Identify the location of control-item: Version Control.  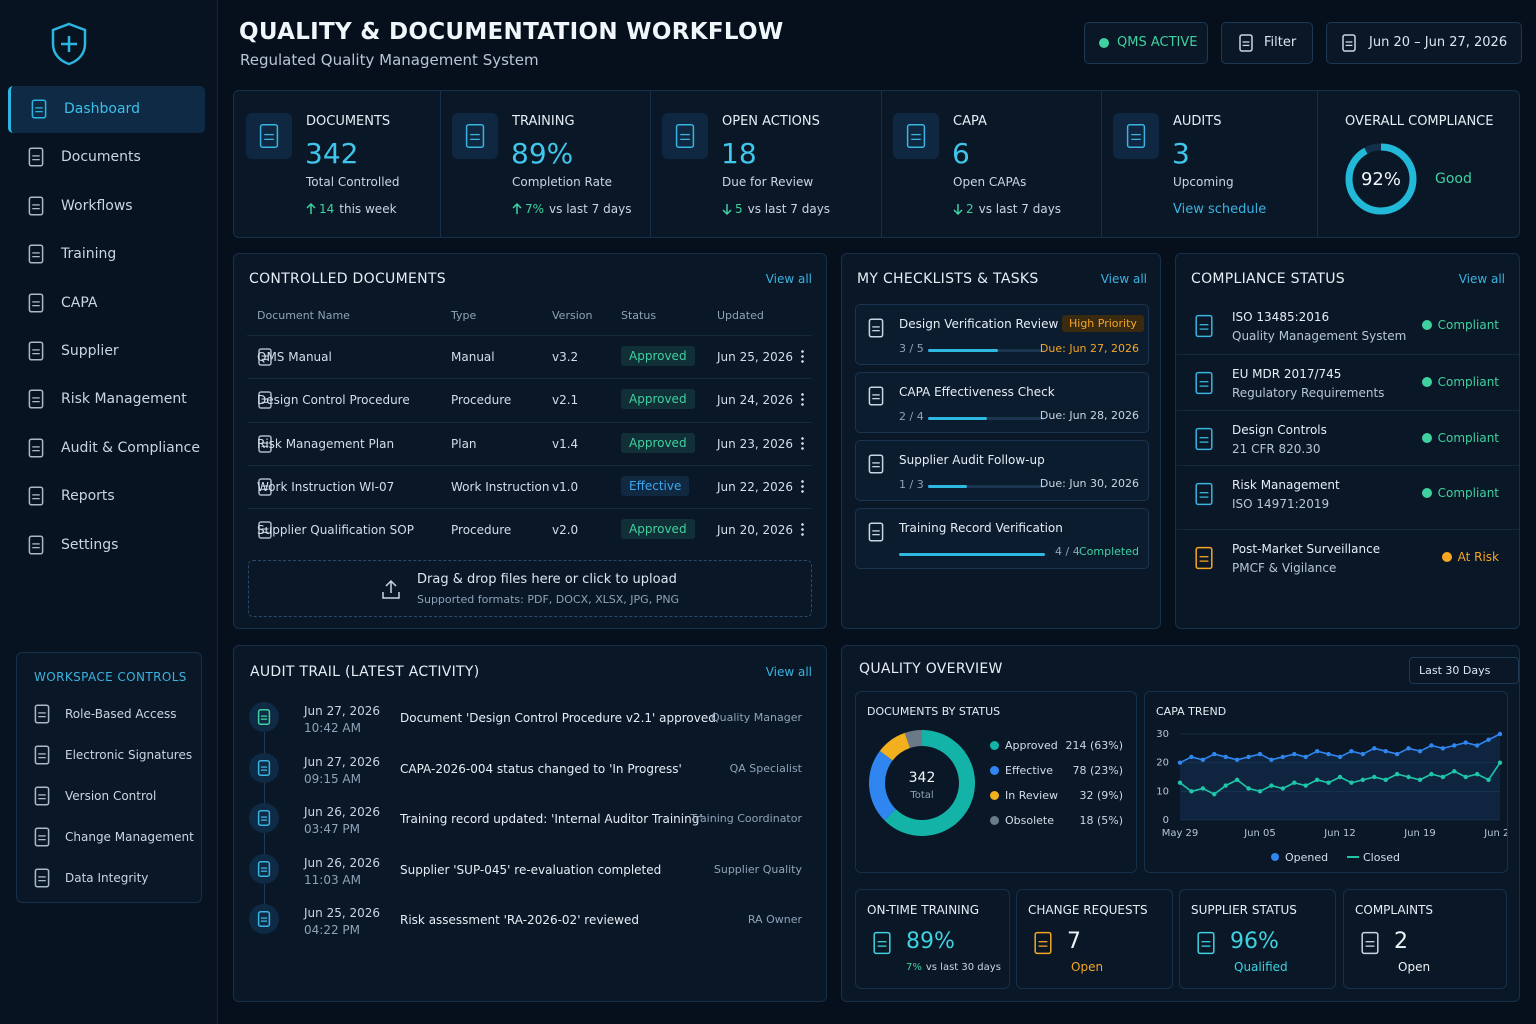
(114, 797).